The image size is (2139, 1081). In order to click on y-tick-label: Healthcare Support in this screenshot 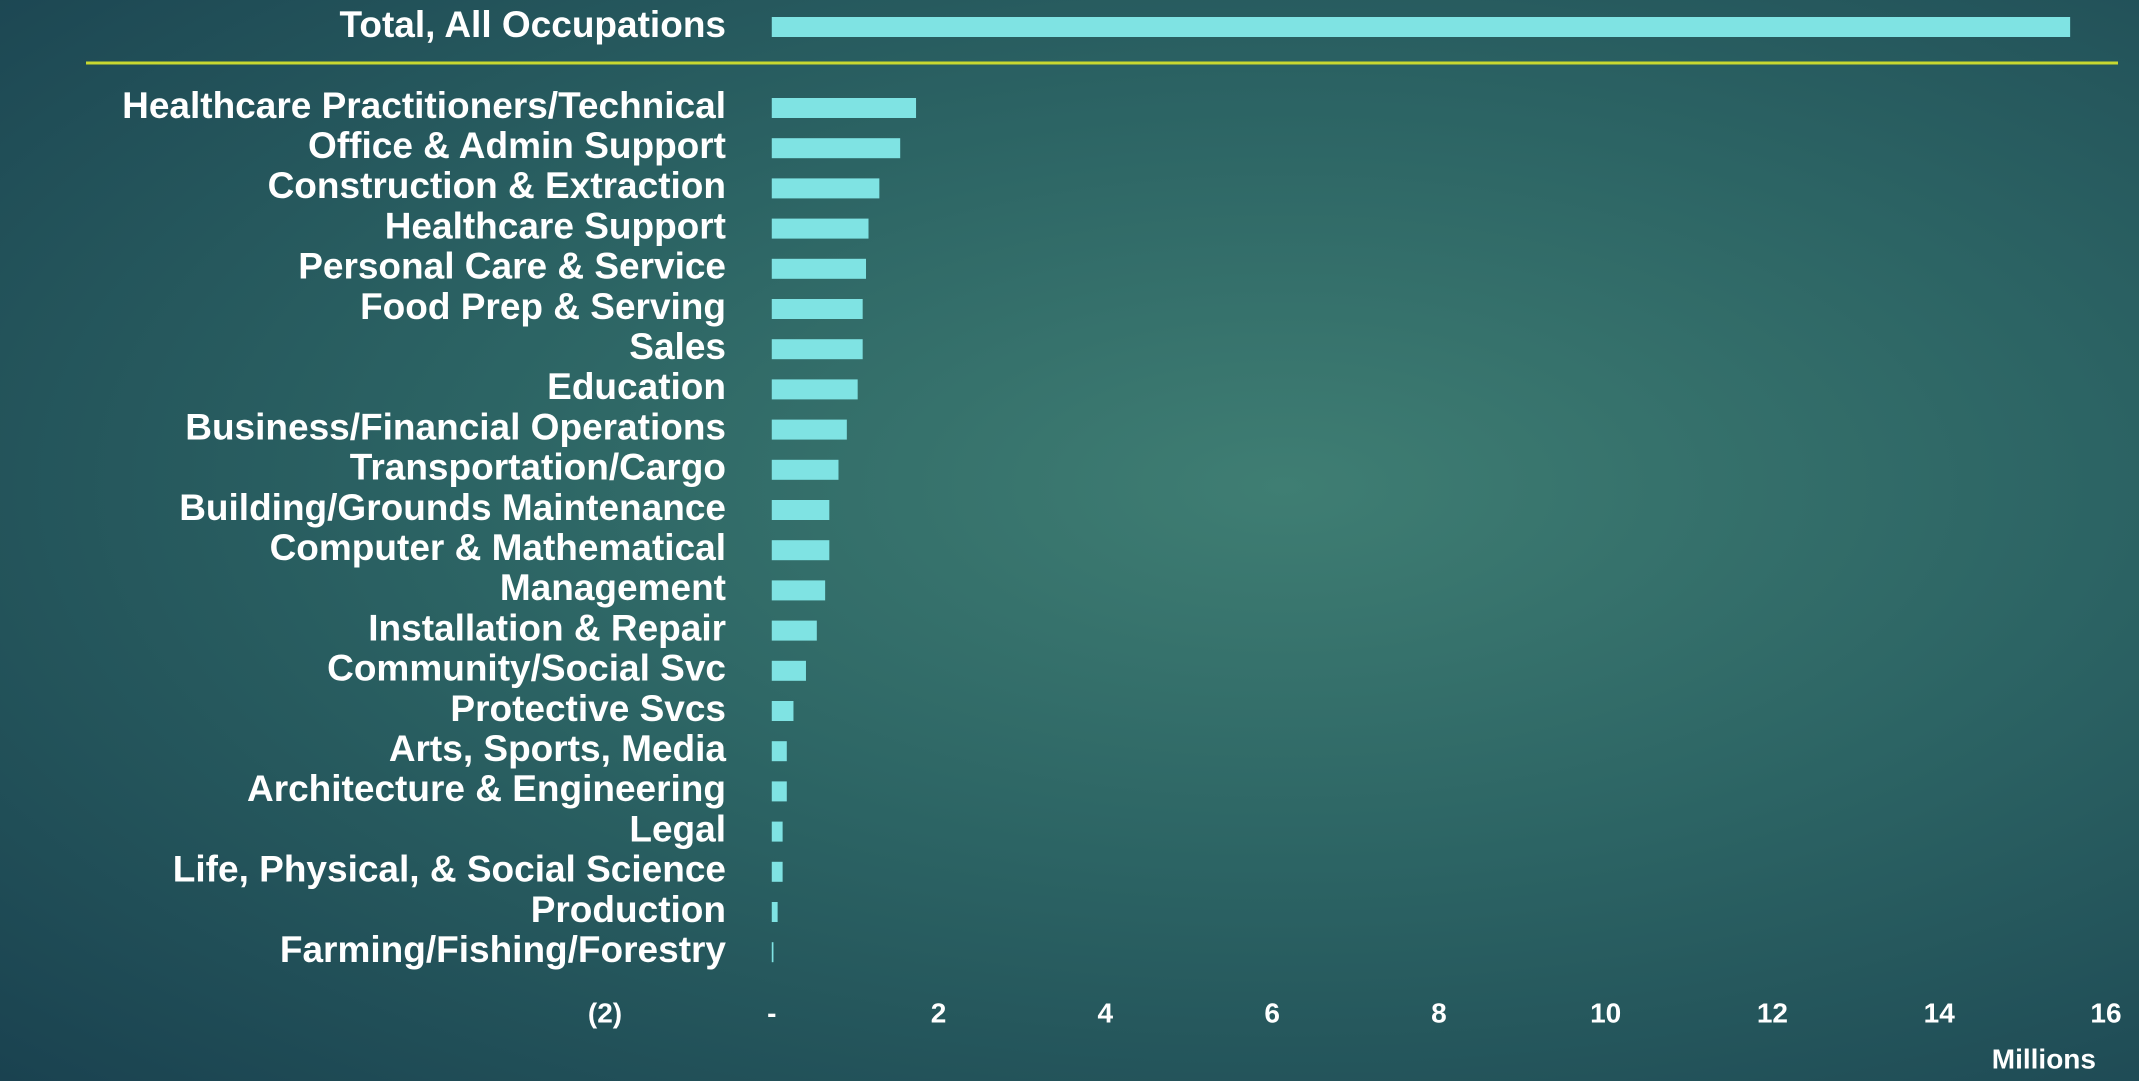, I will do `click(555, 225)`.